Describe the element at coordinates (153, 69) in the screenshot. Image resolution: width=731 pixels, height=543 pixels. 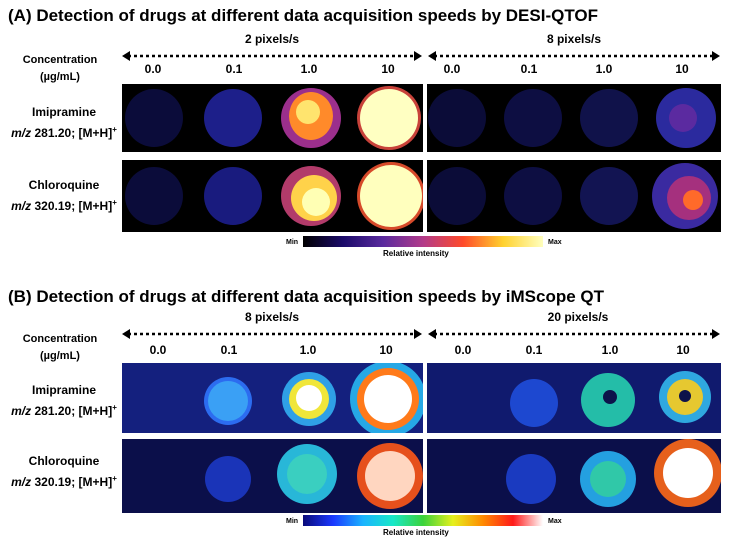
I see `panel-a-col-0: 0.0` at that location.